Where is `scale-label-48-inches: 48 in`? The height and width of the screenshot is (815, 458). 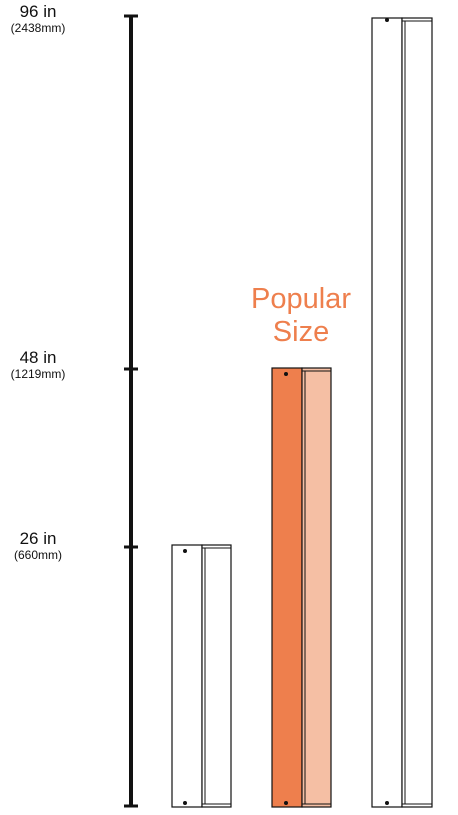 scale-label-48-inches: 48 in is located at coordinates (38, 357).